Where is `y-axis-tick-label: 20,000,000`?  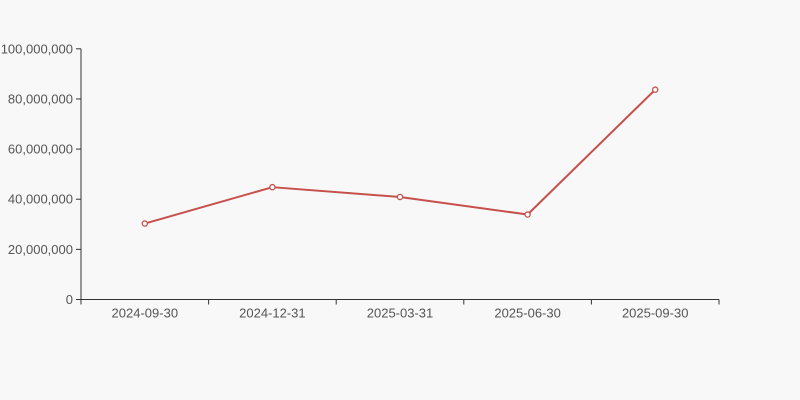 y-axis-tick-label: 20,000,000 is located at coordinates (40, 249).